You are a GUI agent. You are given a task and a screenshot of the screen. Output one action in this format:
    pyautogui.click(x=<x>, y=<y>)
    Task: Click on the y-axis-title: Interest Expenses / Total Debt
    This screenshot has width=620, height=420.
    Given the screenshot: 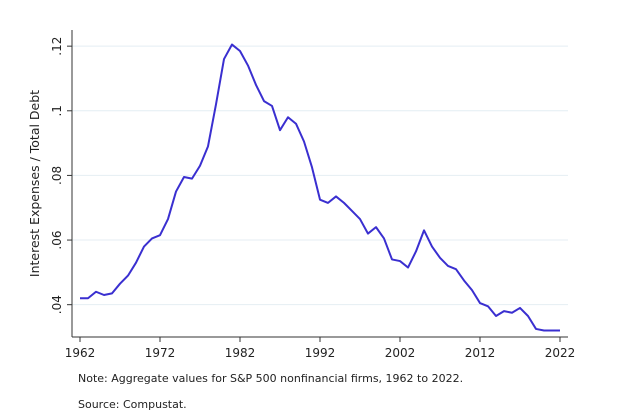 What is the action you would take?
    pyautogui.click(x=34, y=183)
    